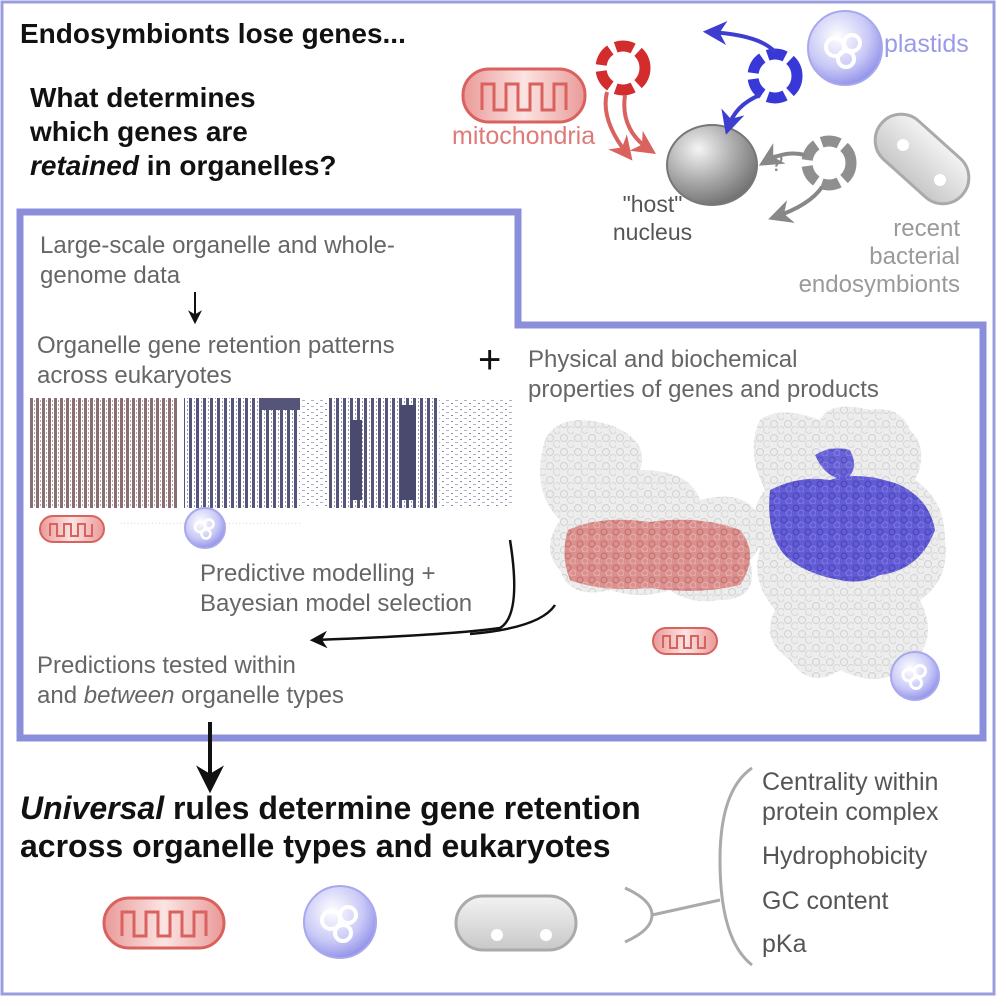 This screenshot has width=996, height=996. What do you see at coordinates (849, 542) in the screenshot?
I see `plastid-protein-complex` at bounding box center [849, 542].